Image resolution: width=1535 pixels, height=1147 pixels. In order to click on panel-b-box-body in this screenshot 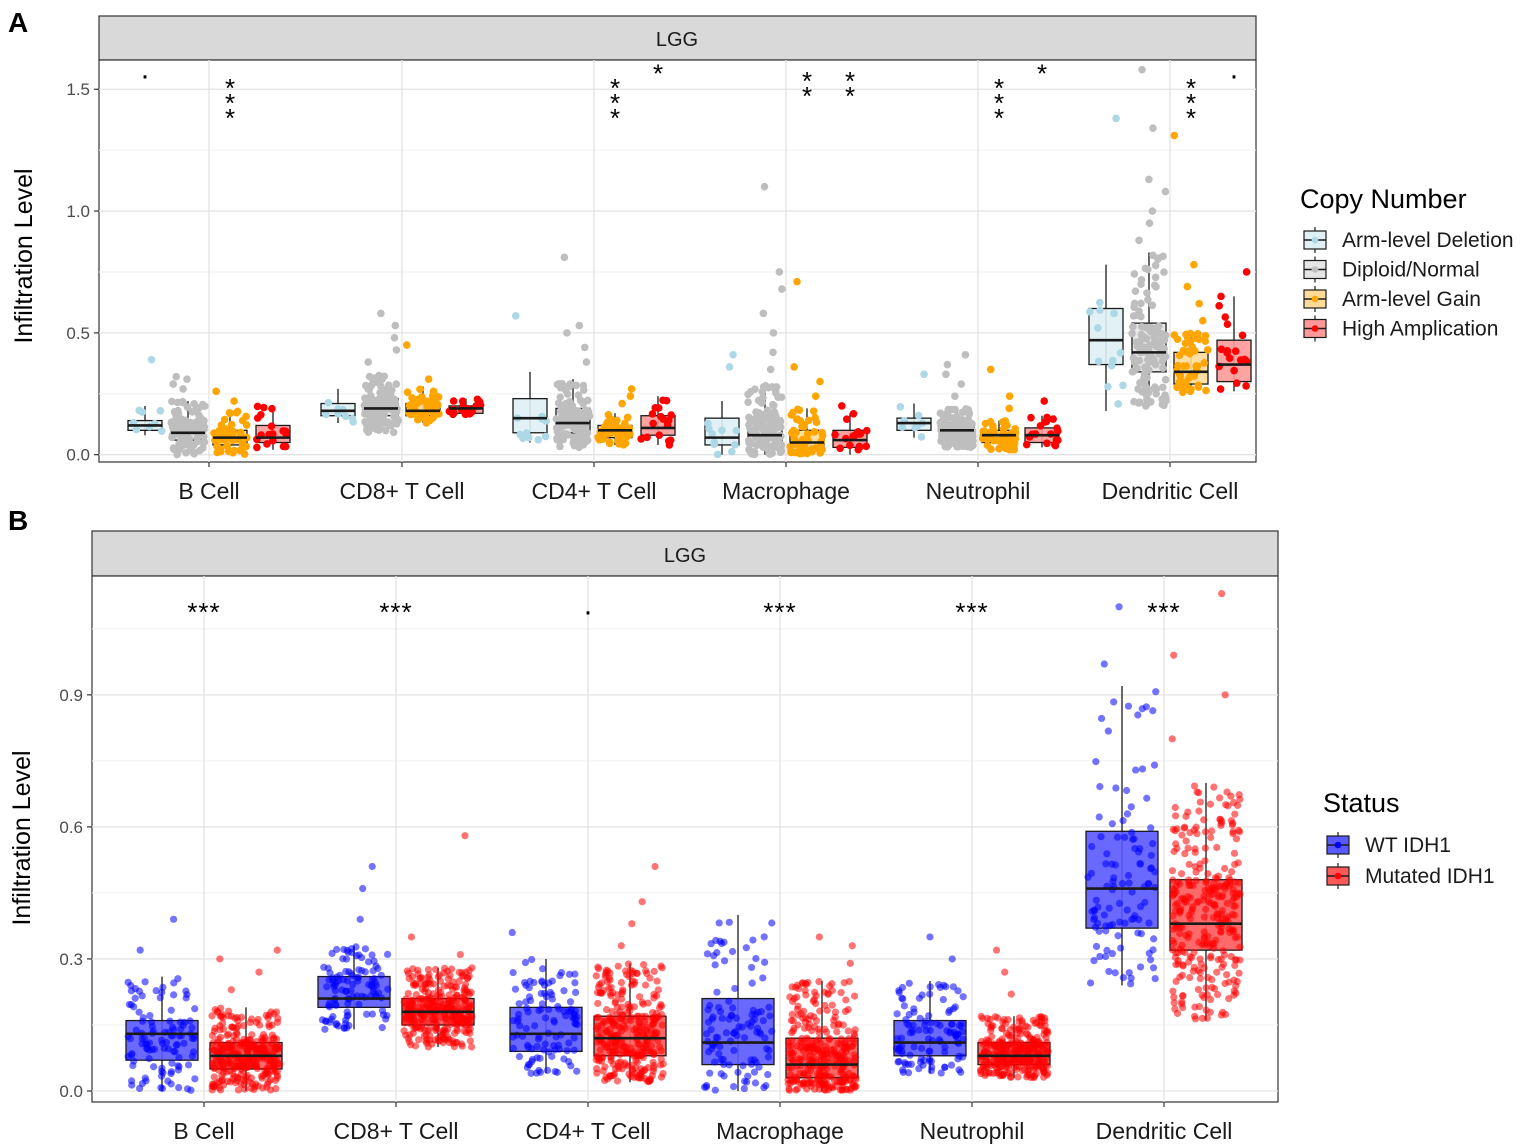, I will do `click(1122, 879)`.